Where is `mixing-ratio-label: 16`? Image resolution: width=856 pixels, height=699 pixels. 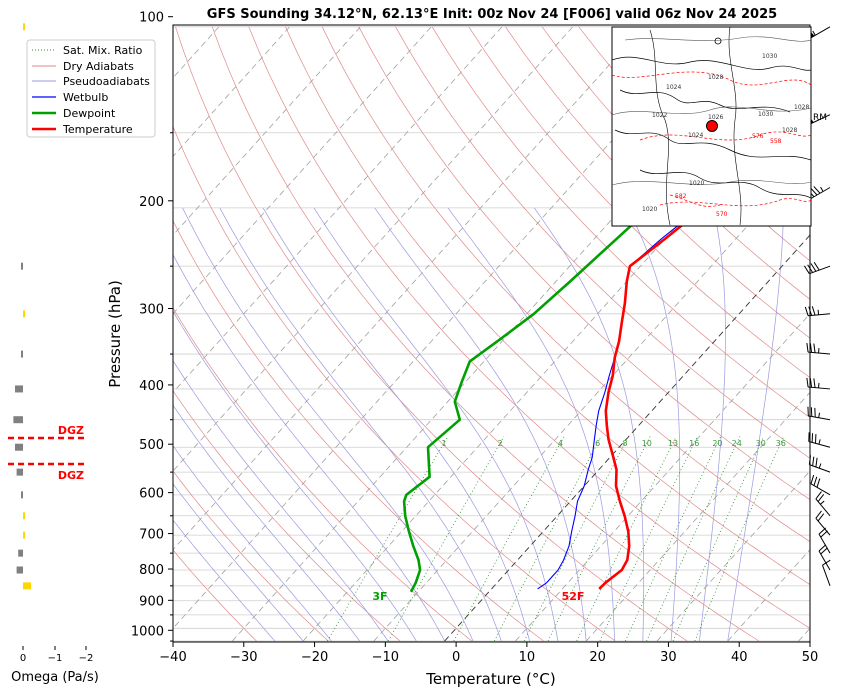 mixing-ratio-label: 16 is located at coordinates (694, 443).